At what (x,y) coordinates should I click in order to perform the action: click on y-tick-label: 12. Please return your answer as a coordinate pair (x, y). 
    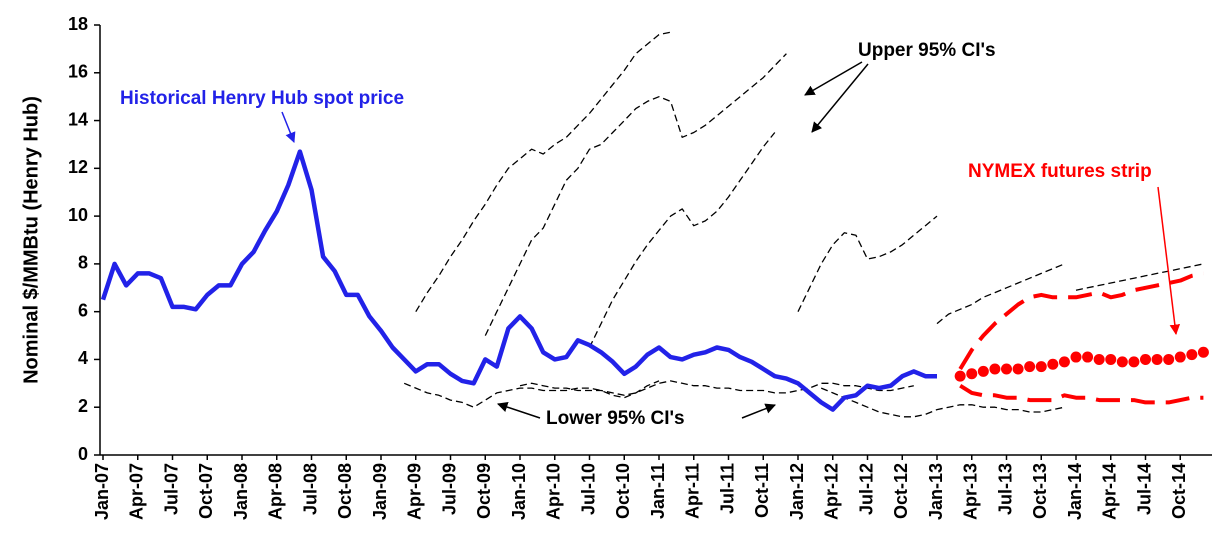
    Looking at the image, I should click on (78, 167).